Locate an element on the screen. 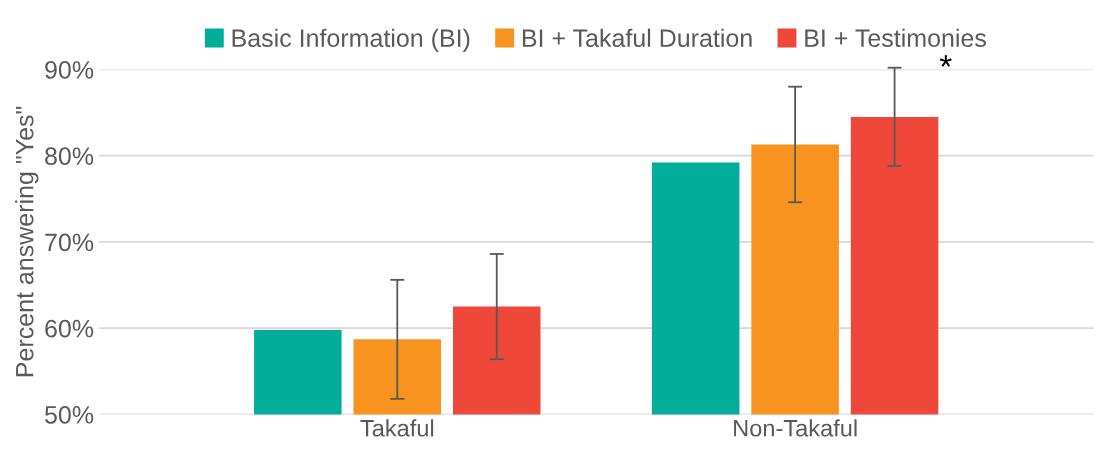 Image resolution: width=1099 pixels, height=463 pixels. legend-label: BI + Takaful Duration is located at coordinates (637, 38).